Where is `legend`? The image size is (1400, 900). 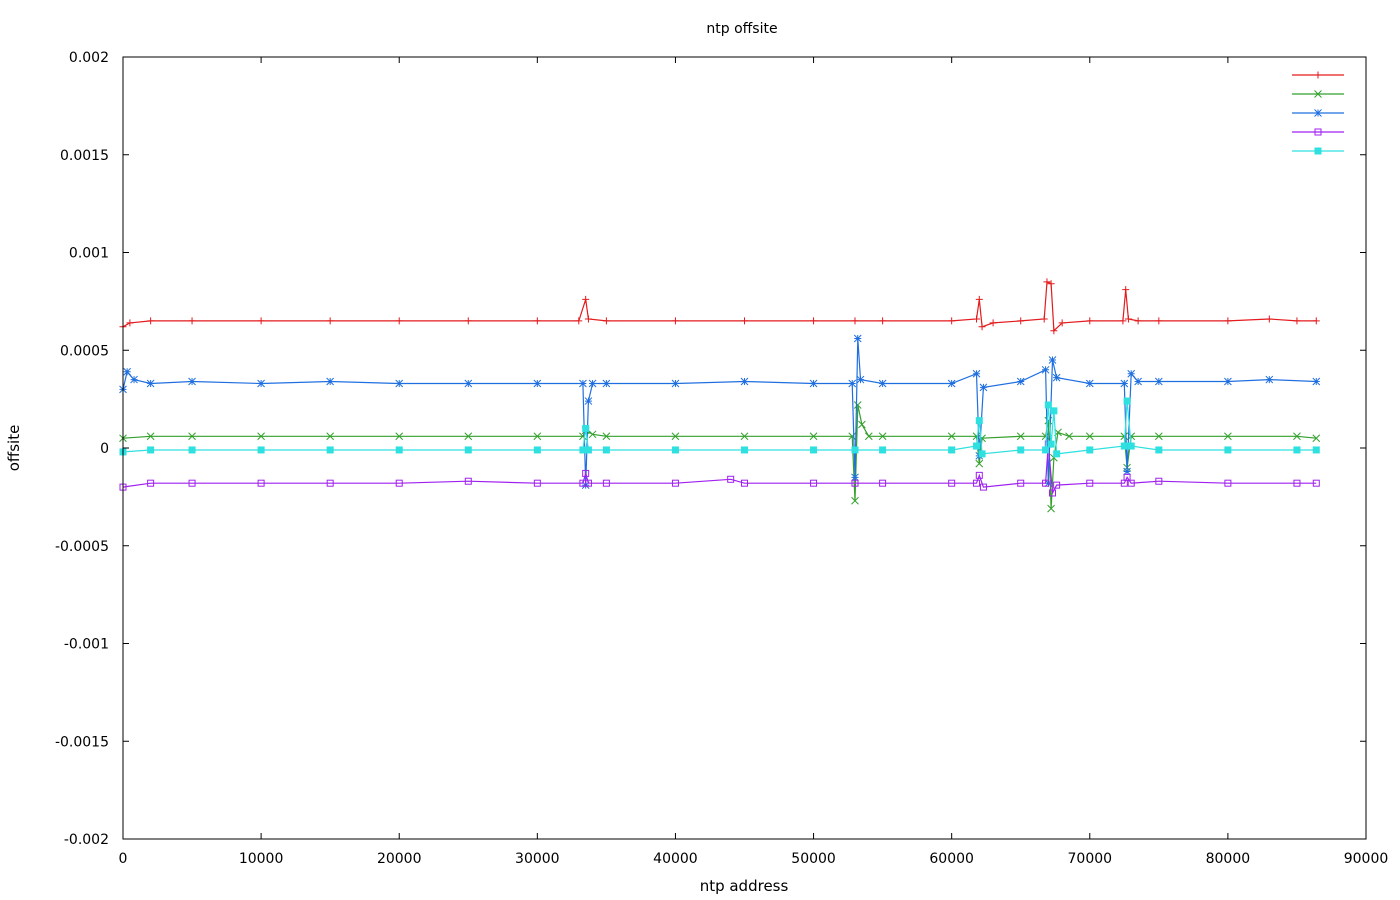
legend is located at coordinates (1318, 113).